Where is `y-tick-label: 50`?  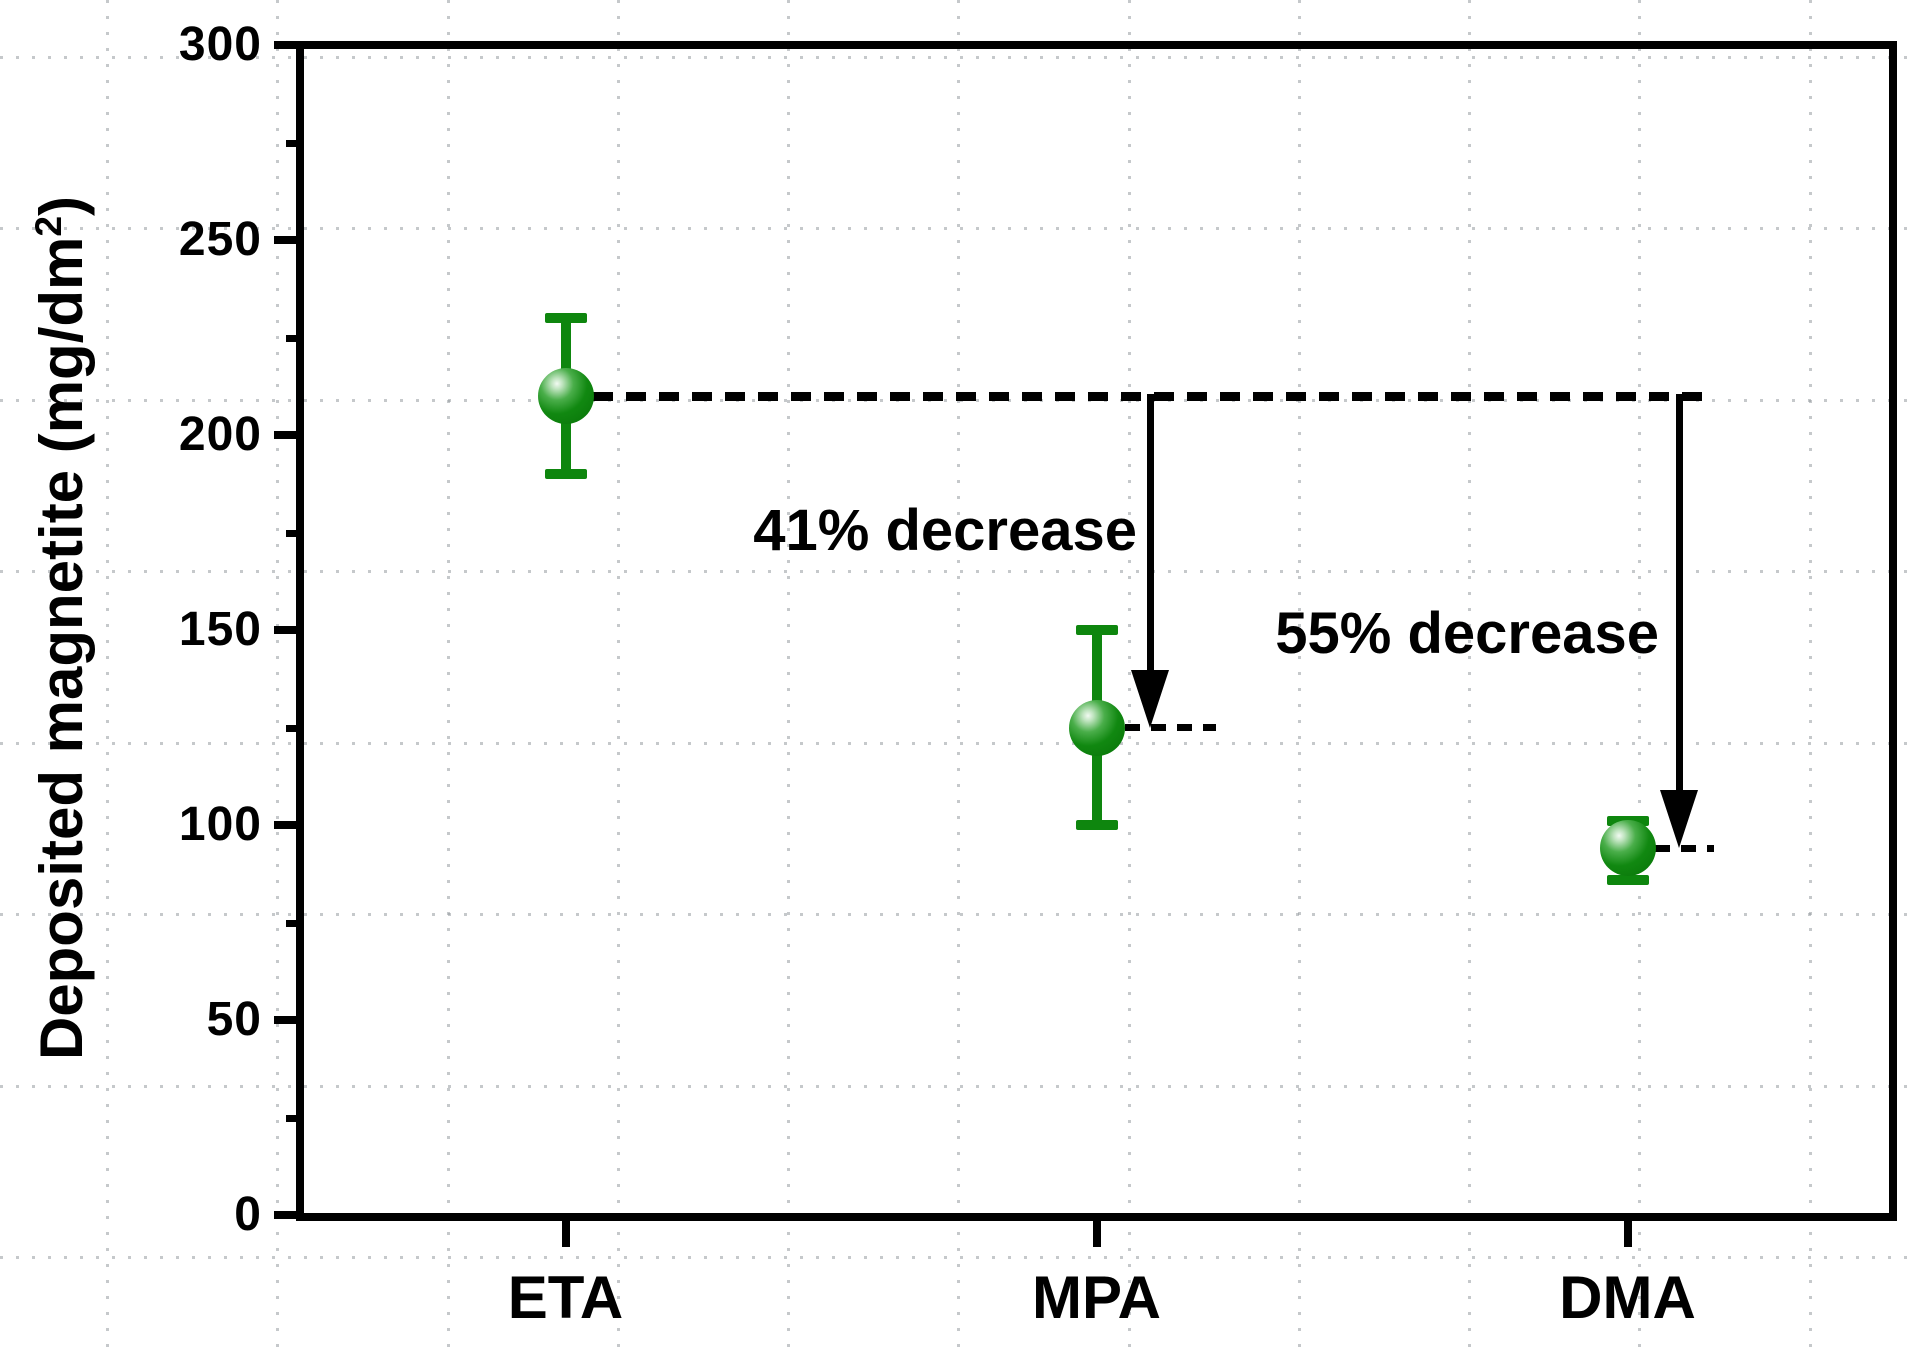 y-tick-label: 50 is located at coordinates (234, 1019).